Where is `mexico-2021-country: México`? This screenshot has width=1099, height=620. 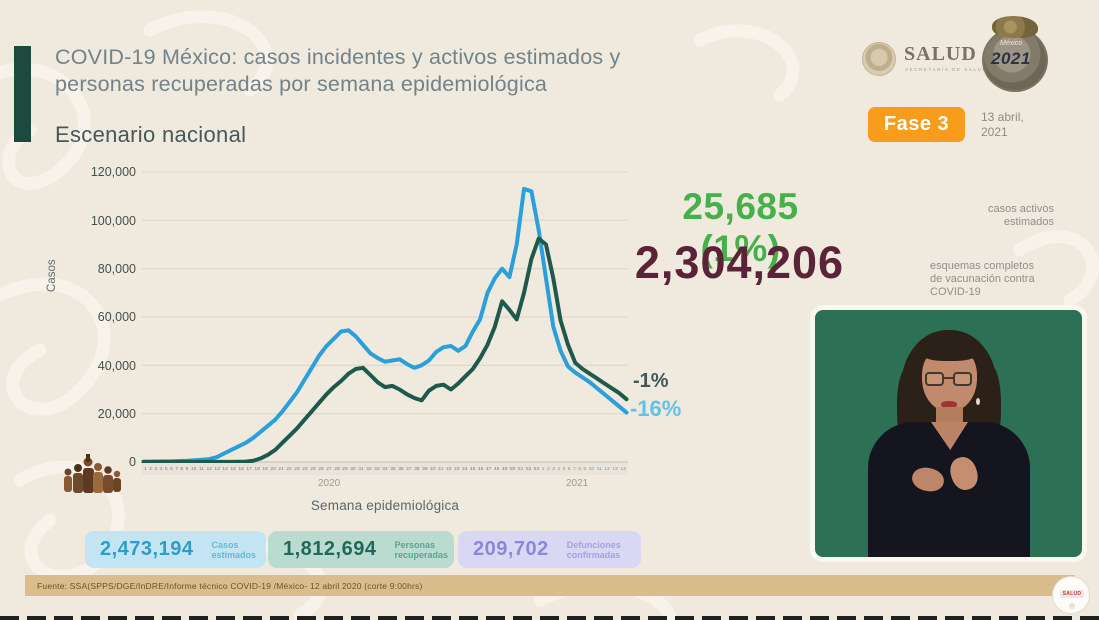 mexico-2021-country: México is located at coordinates (1011, 43).